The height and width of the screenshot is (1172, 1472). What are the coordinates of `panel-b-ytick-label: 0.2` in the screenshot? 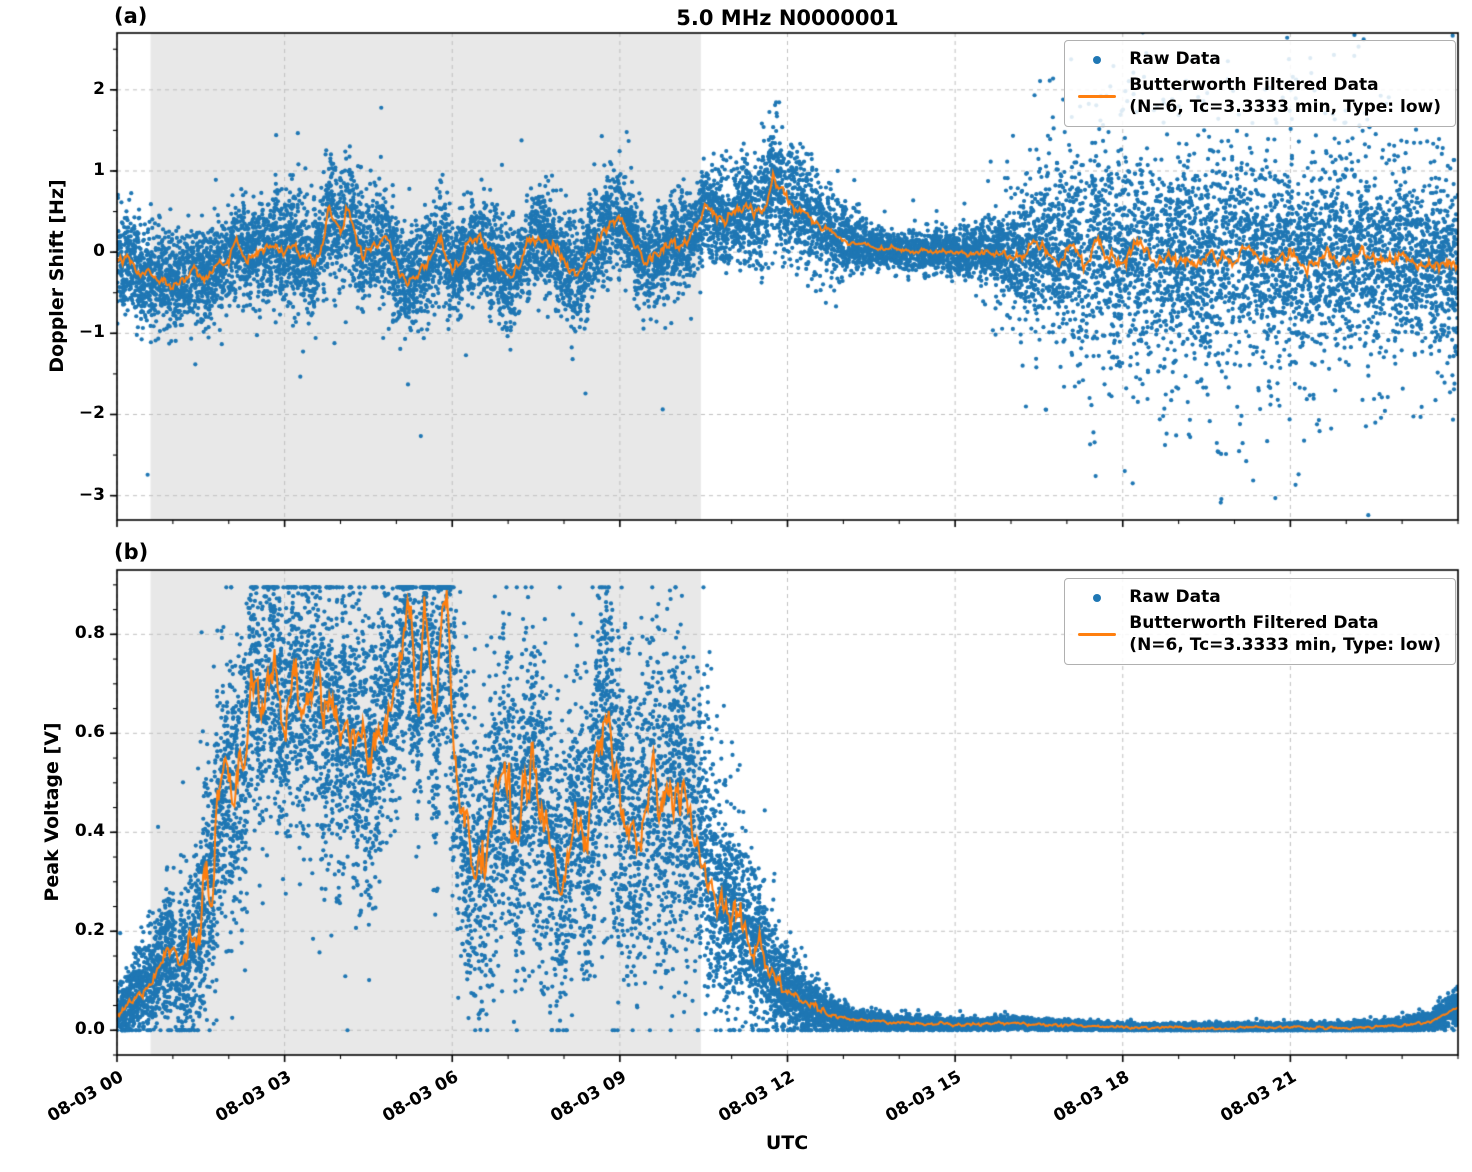 It's located at (89, 930).